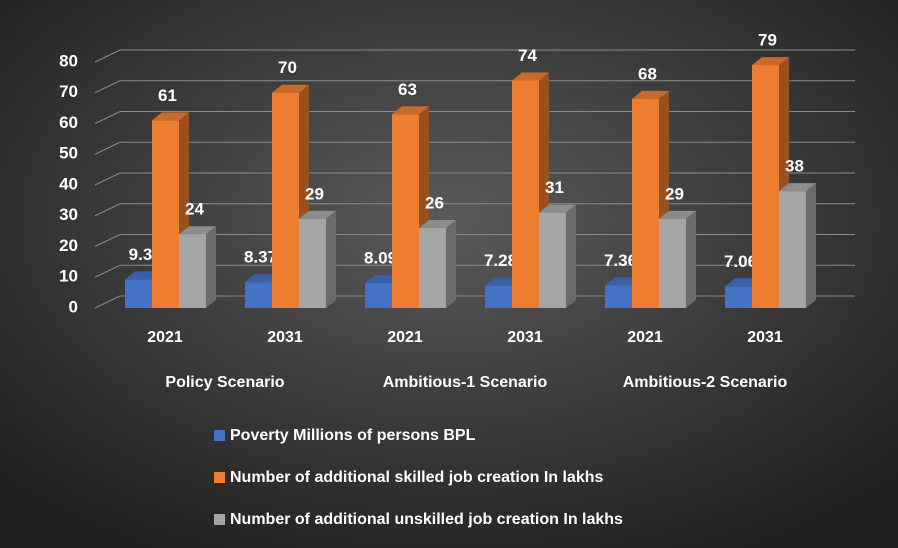 The height and width of the screenshot is (548, 898). I want to click on y-tick-label: 80, so click(68, 60).